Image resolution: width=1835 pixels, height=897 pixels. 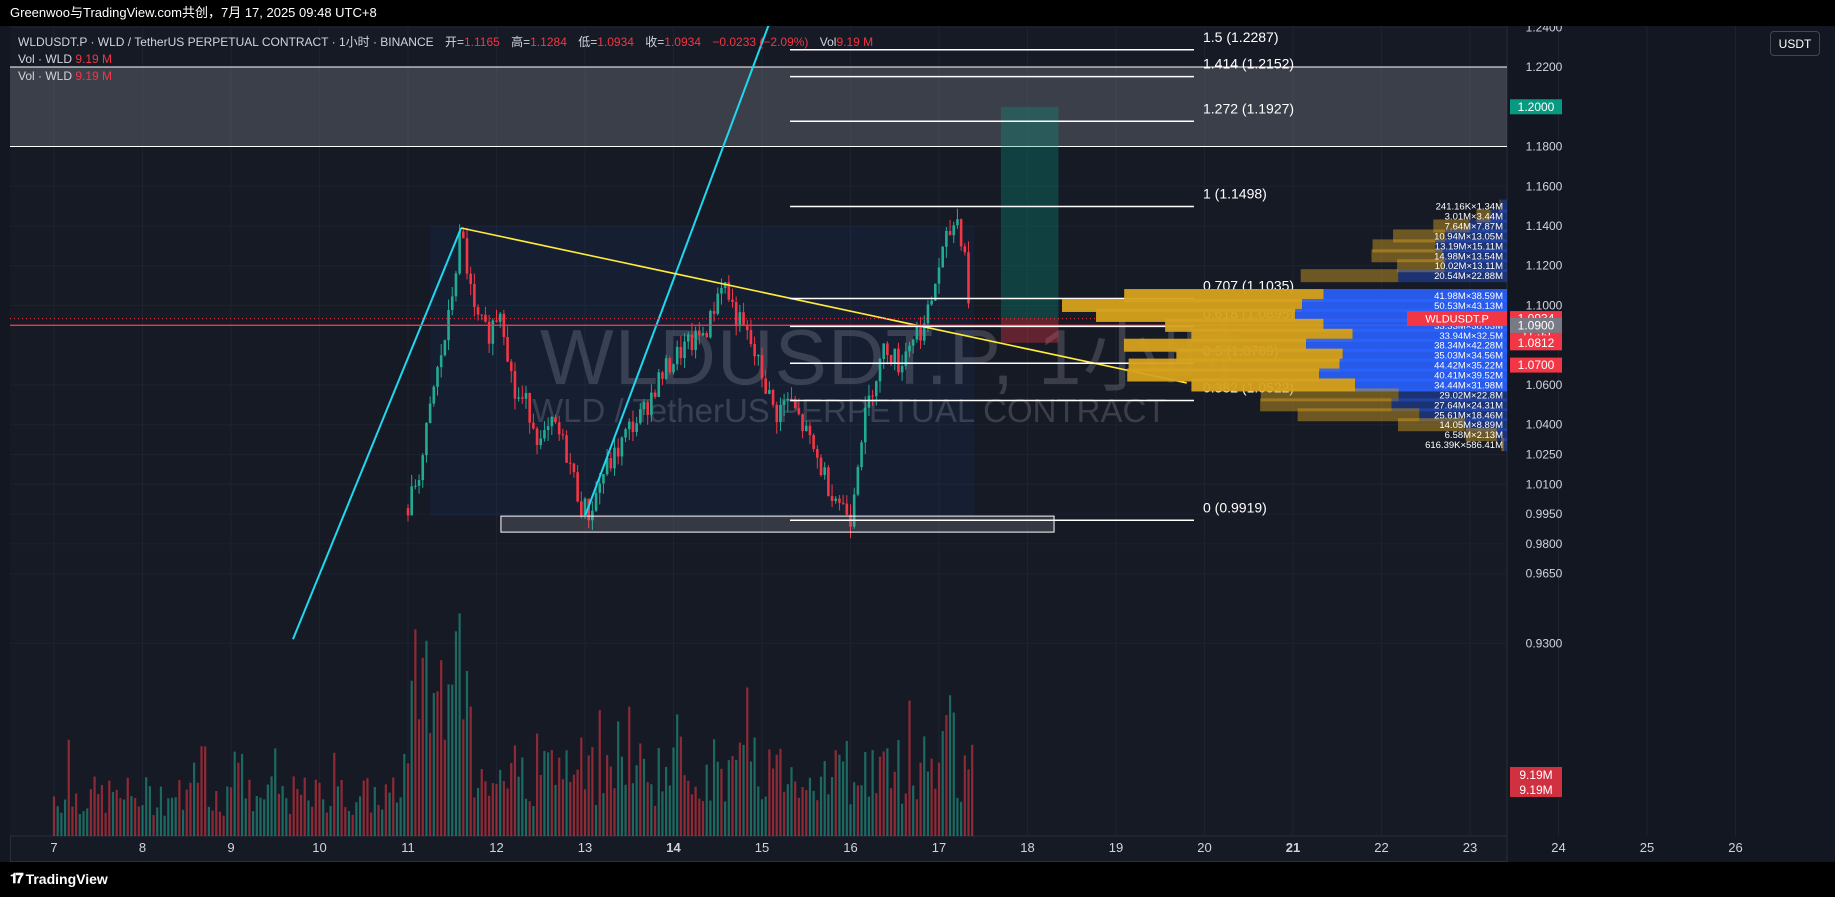 I want to click on fib-level-label: 1 (1.1498), so click(x=1235, y=194).